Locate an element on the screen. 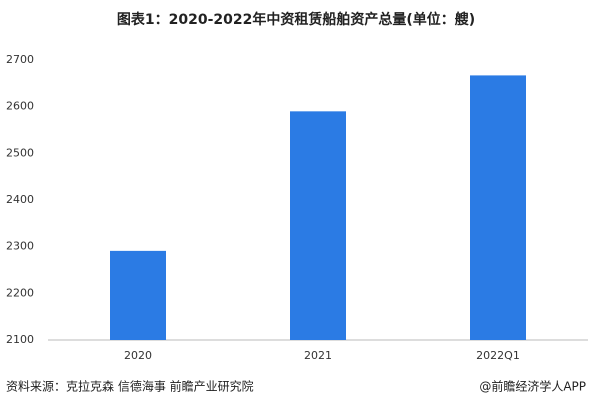 The width and height of the screenshot is (592, 412). y-tick-label: 2400 is located at coordinates (20, 199).